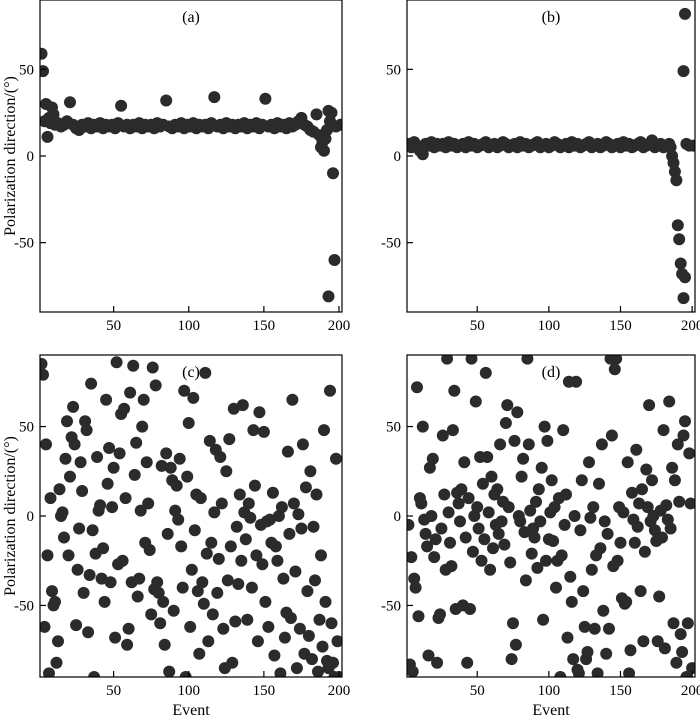 The width and height of the screenshot is (700, 725). What do you see at coordinates (10, 156) in the screenshot?
I see `y-axis-label-a: Polarization direction/(°)` at bounding box center [10, 156].